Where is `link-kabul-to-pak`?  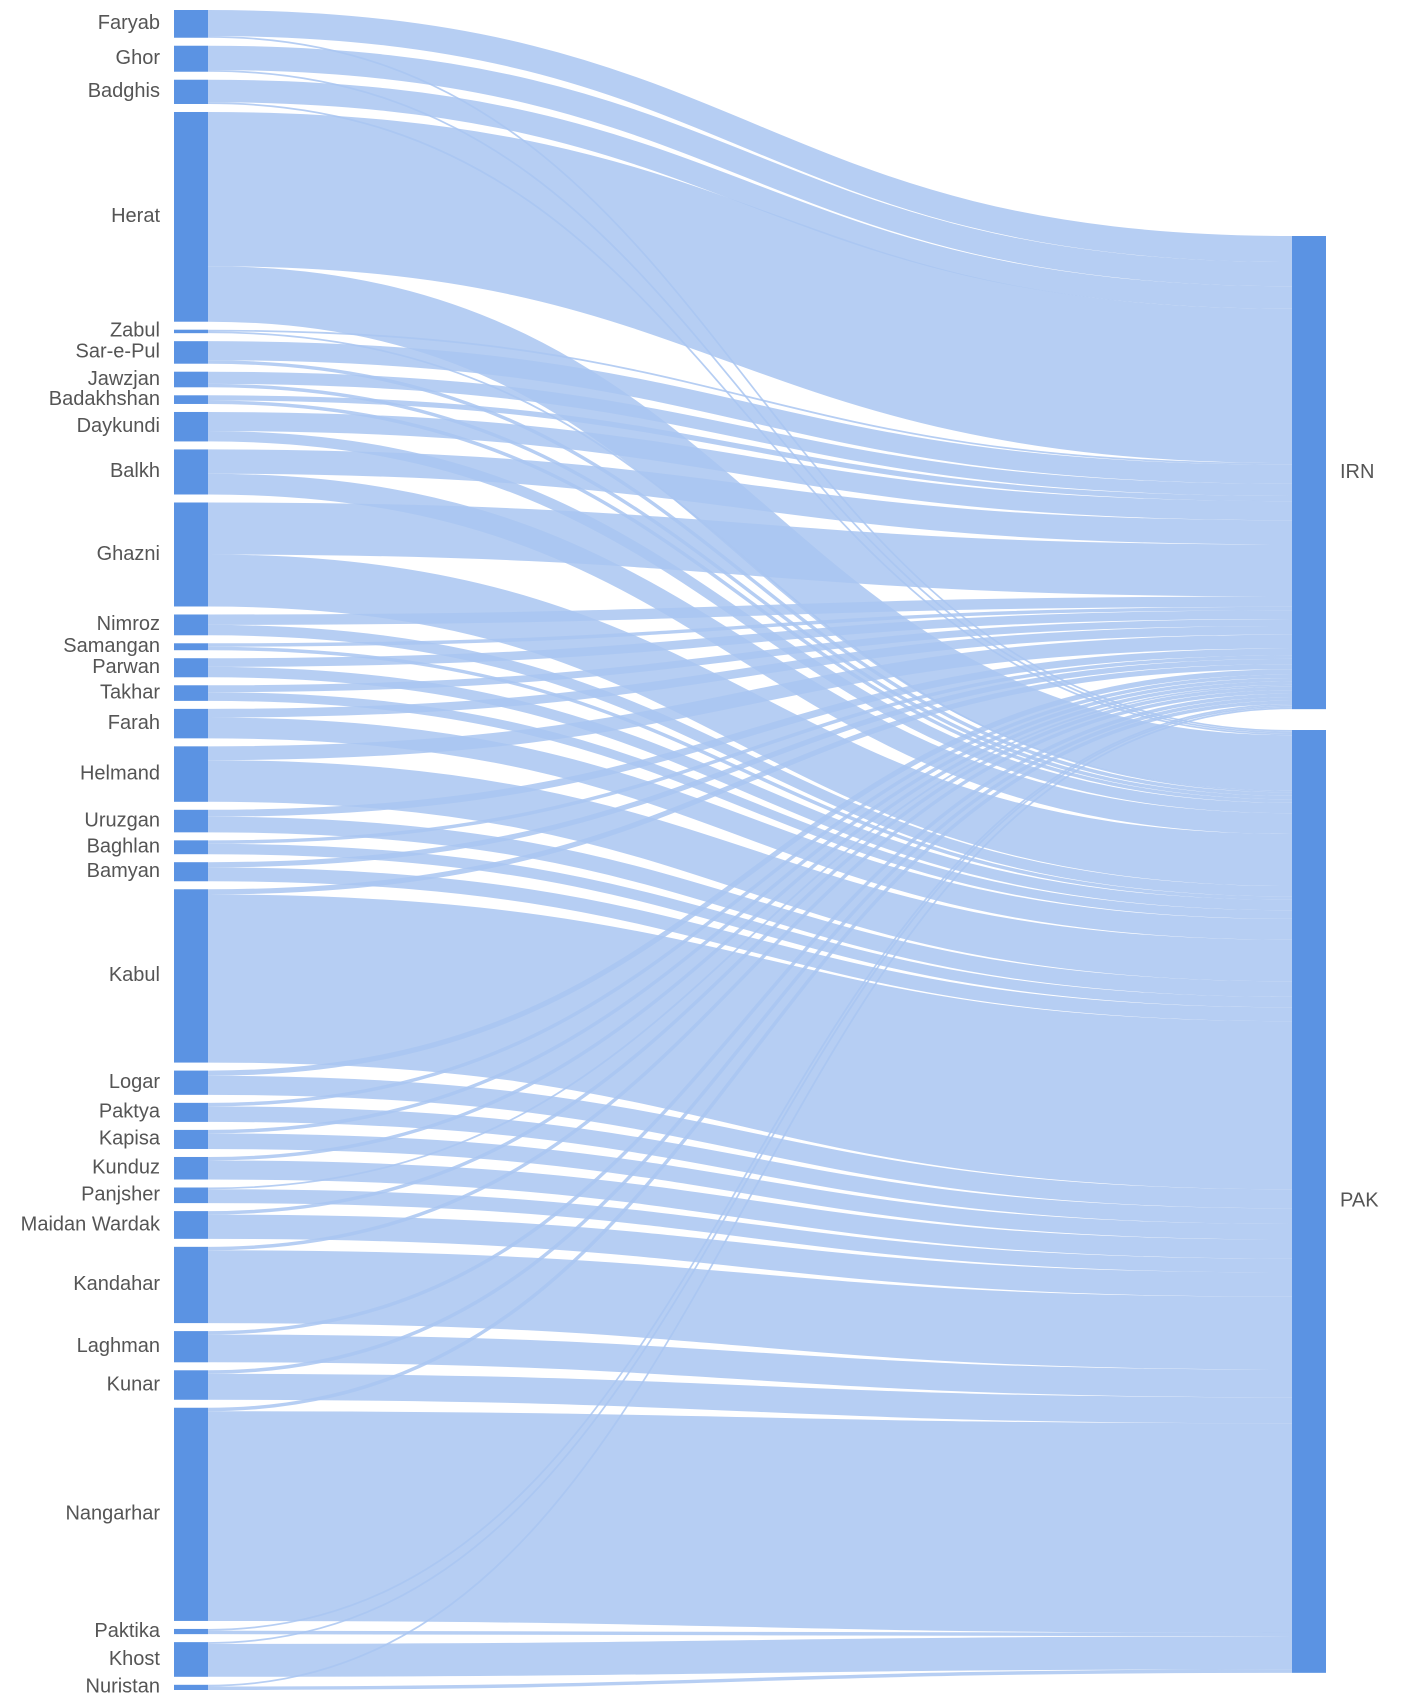 link-kabul-to-pak is located at coordinates (750, 1042).